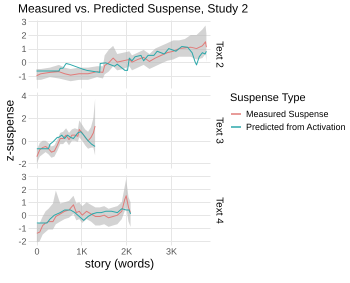 The image size is (350, 283). Describe the element at coordinates (23, 95) in the screenshot. I see `y-tick-label: 4` at that location.